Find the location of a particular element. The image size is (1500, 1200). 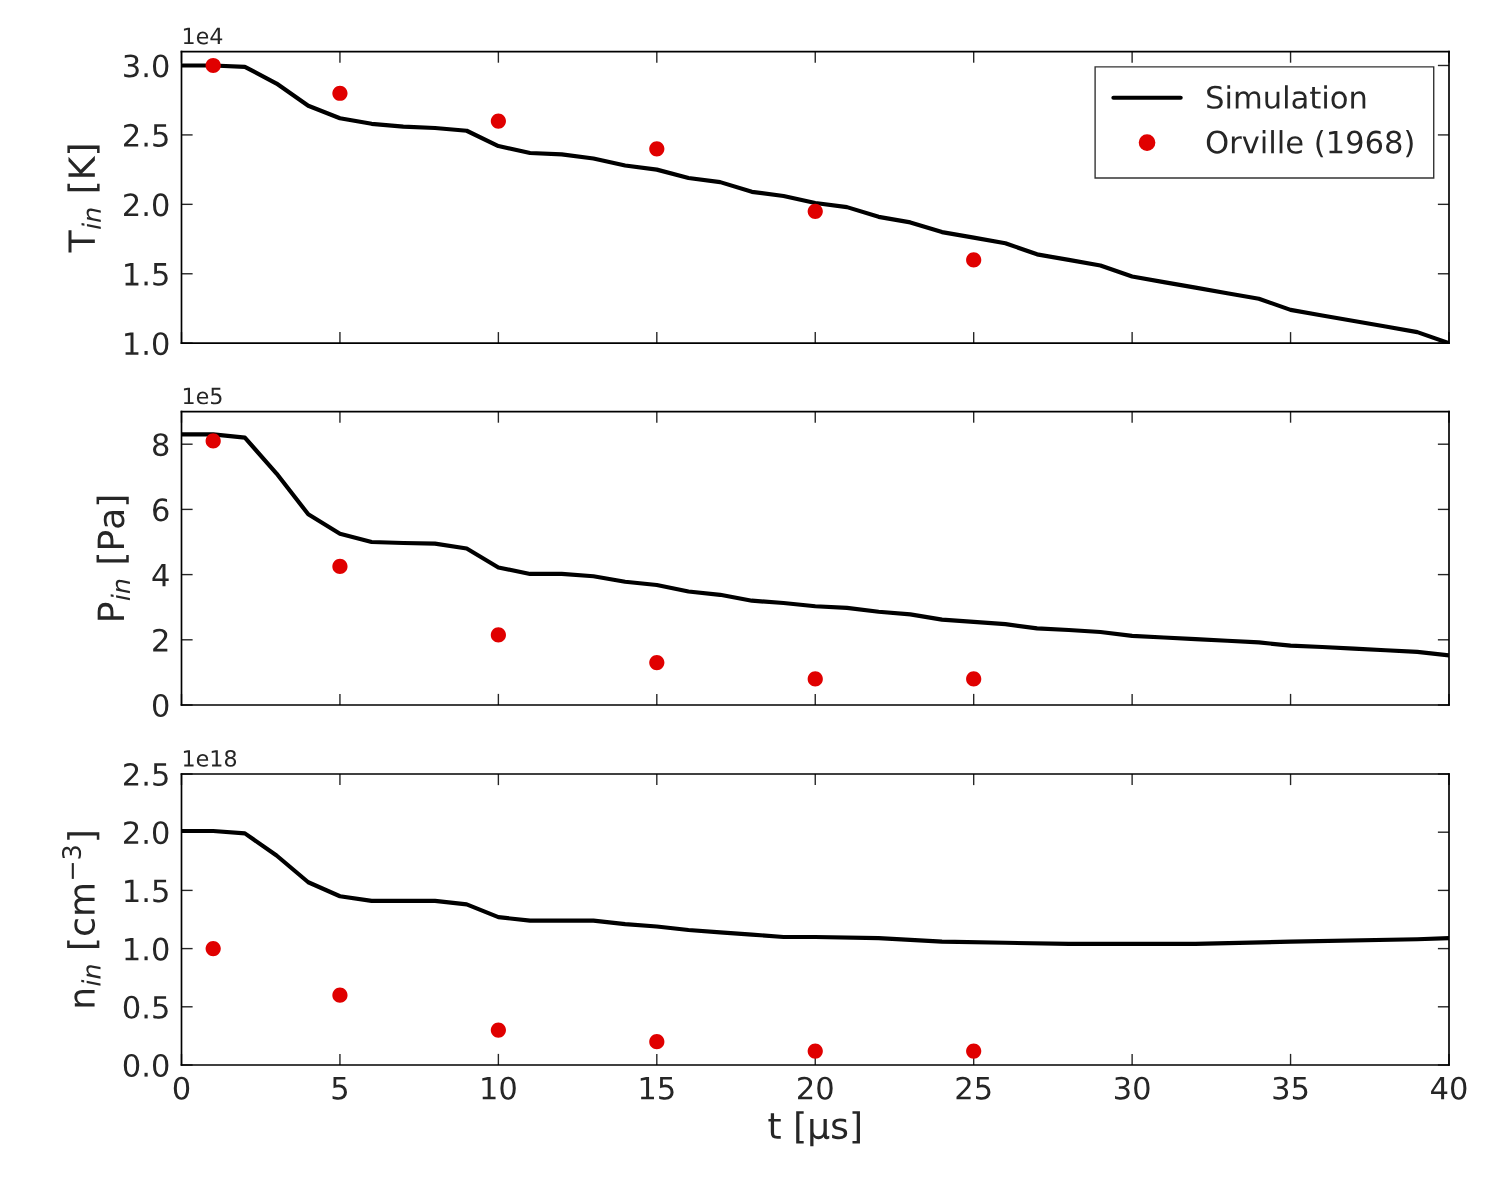

y-tick-label: 3.0 is located at coordinates (146, 66).